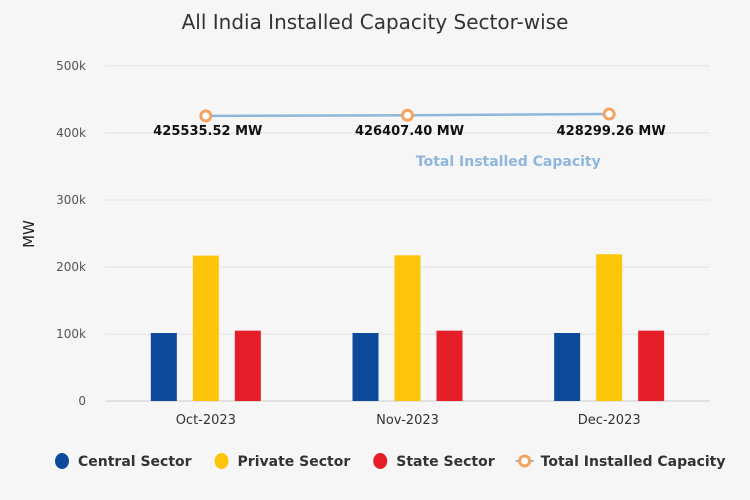  What do you see at coordinates (375, 22) in the screenshot?
I see `chart-title: All India Installed Capacity Sector-wise` at bounding box center [375, 22].